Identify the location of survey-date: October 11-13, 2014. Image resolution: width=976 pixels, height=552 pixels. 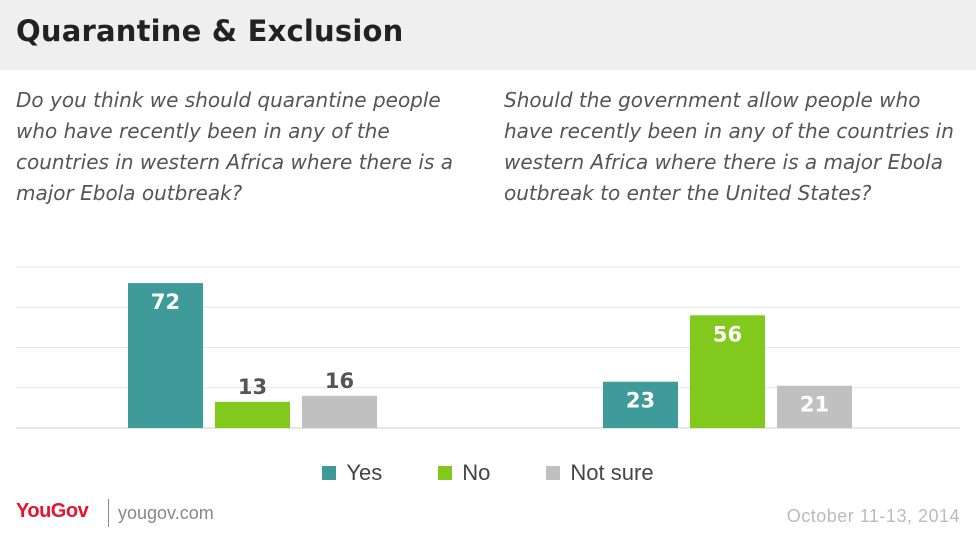
(873, 516).